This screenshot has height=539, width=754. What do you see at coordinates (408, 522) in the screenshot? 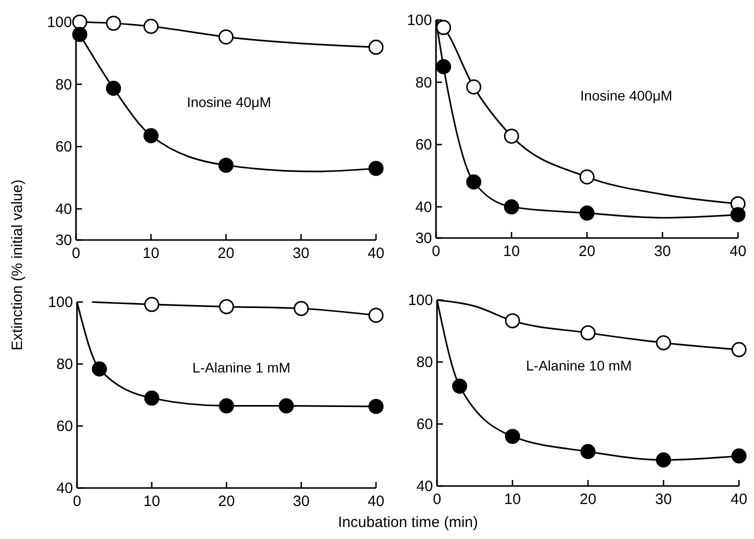
I see `x-axis-title: Incubation time (min)` at bounding box center [408, 522].